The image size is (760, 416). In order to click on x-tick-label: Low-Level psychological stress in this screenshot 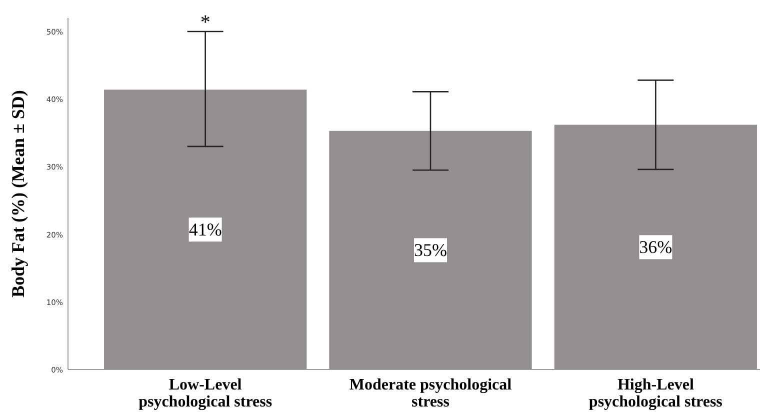, I will do `click(205, 393)`.